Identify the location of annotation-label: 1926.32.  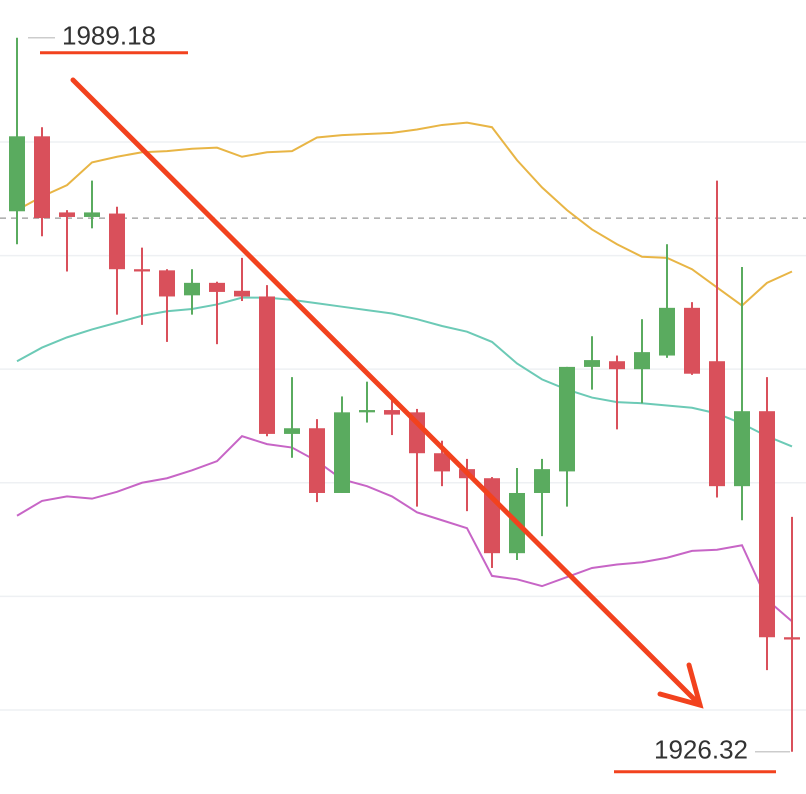
(701, 750).